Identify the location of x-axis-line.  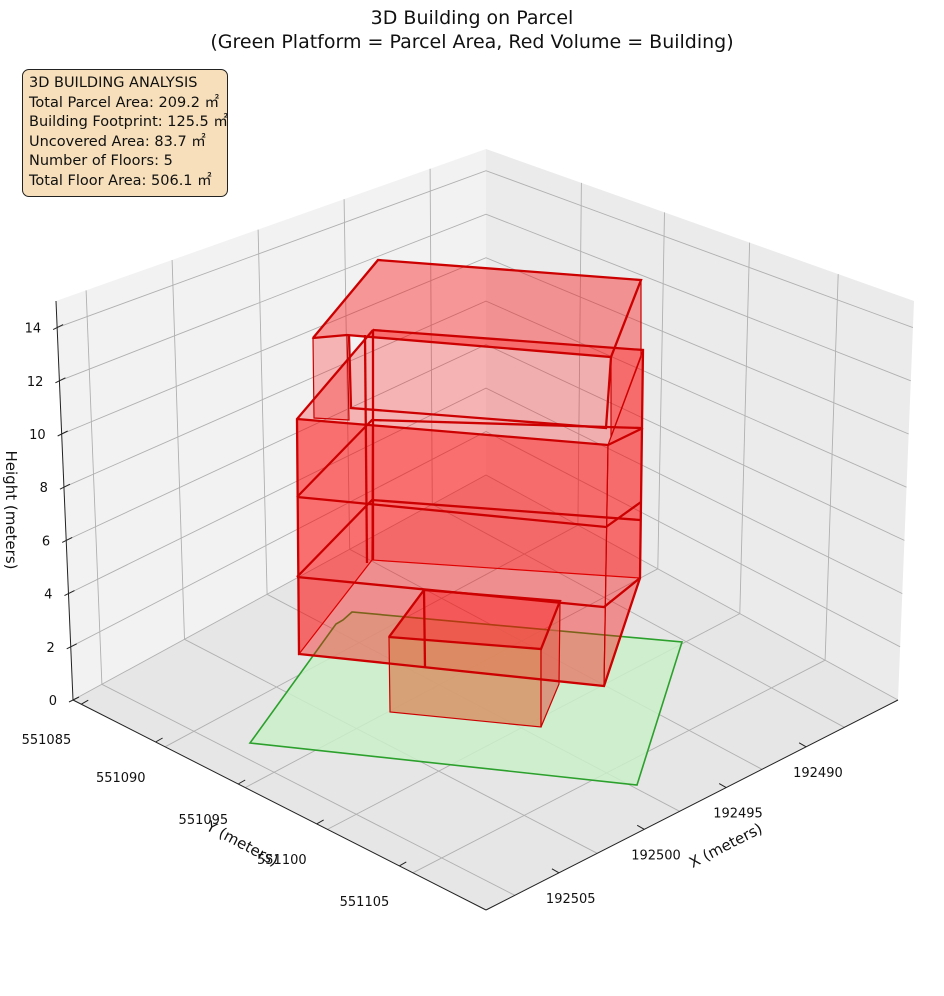
(692, 805).